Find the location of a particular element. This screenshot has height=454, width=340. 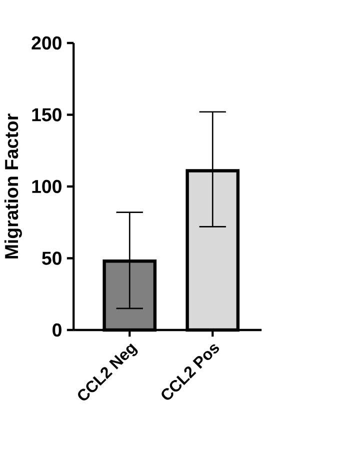

y-tick-label: 150 is located at coordinates (47, 115).